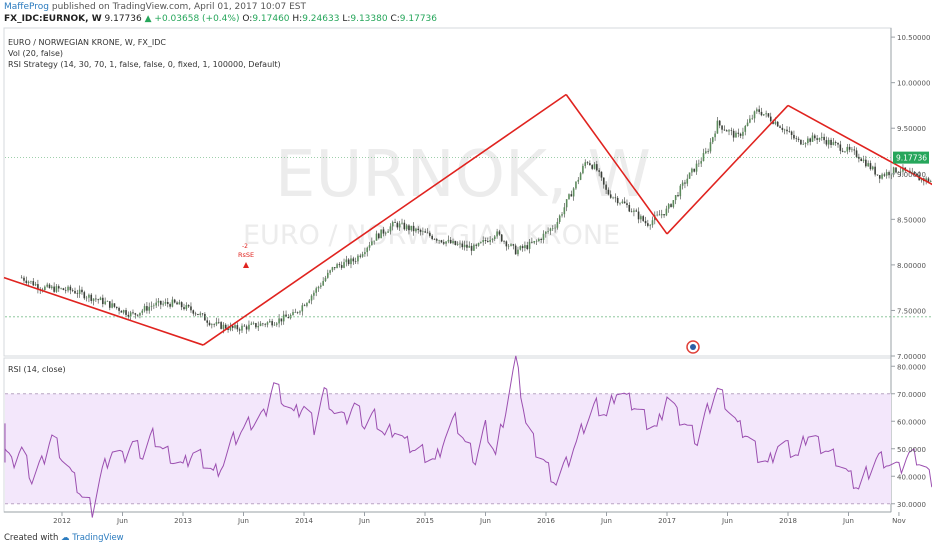 The height and width of the screenshot is (550, 932). What do you see at coordinates (418, 19) in the screenshot?
I see `close-value: 9.17736` at bounding box center [418, 19].